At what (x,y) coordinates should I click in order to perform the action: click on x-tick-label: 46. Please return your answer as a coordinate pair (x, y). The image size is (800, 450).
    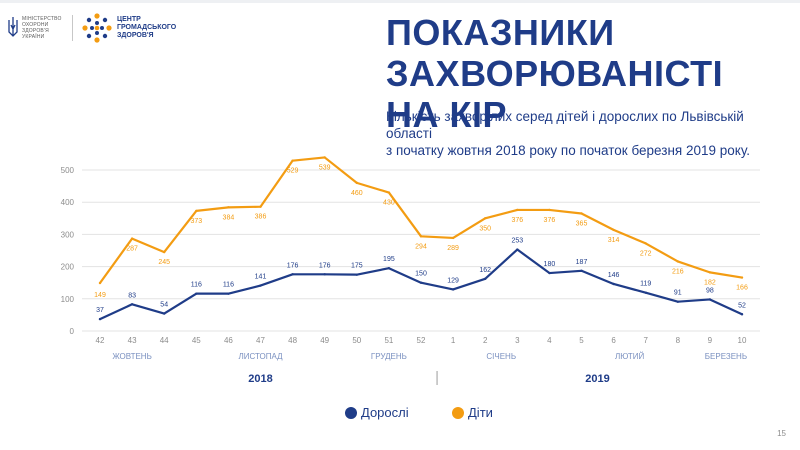
    Looking at the image, I should click on (228, 340).